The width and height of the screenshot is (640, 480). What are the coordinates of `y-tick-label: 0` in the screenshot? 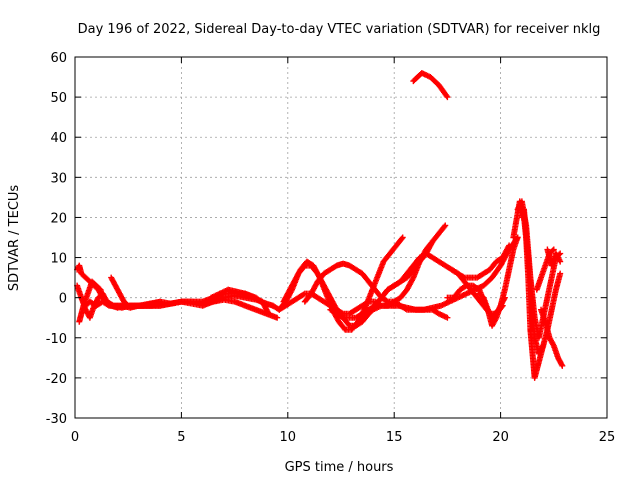 It's located at (63, 299).